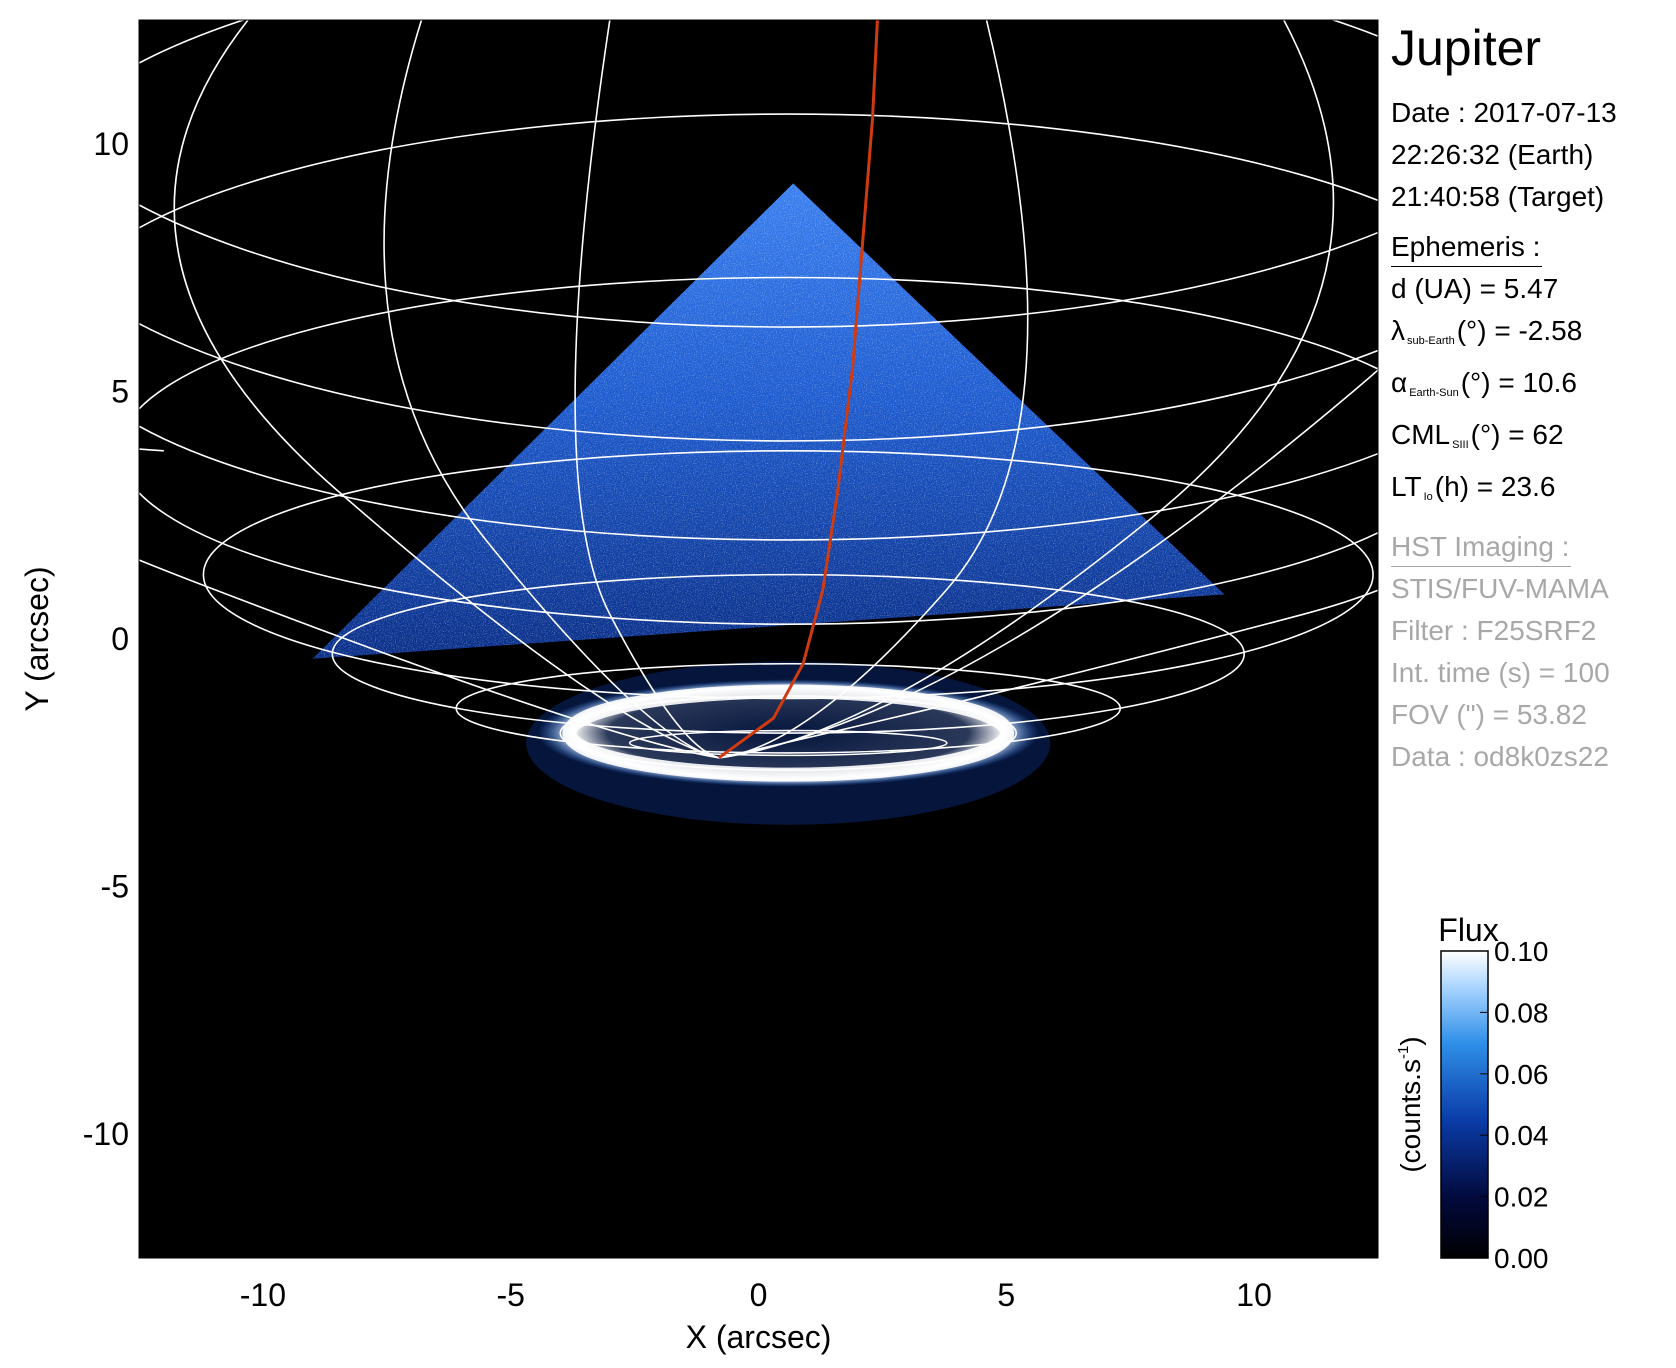  I want to click on y-tick-label: 10, so click(111, 144).